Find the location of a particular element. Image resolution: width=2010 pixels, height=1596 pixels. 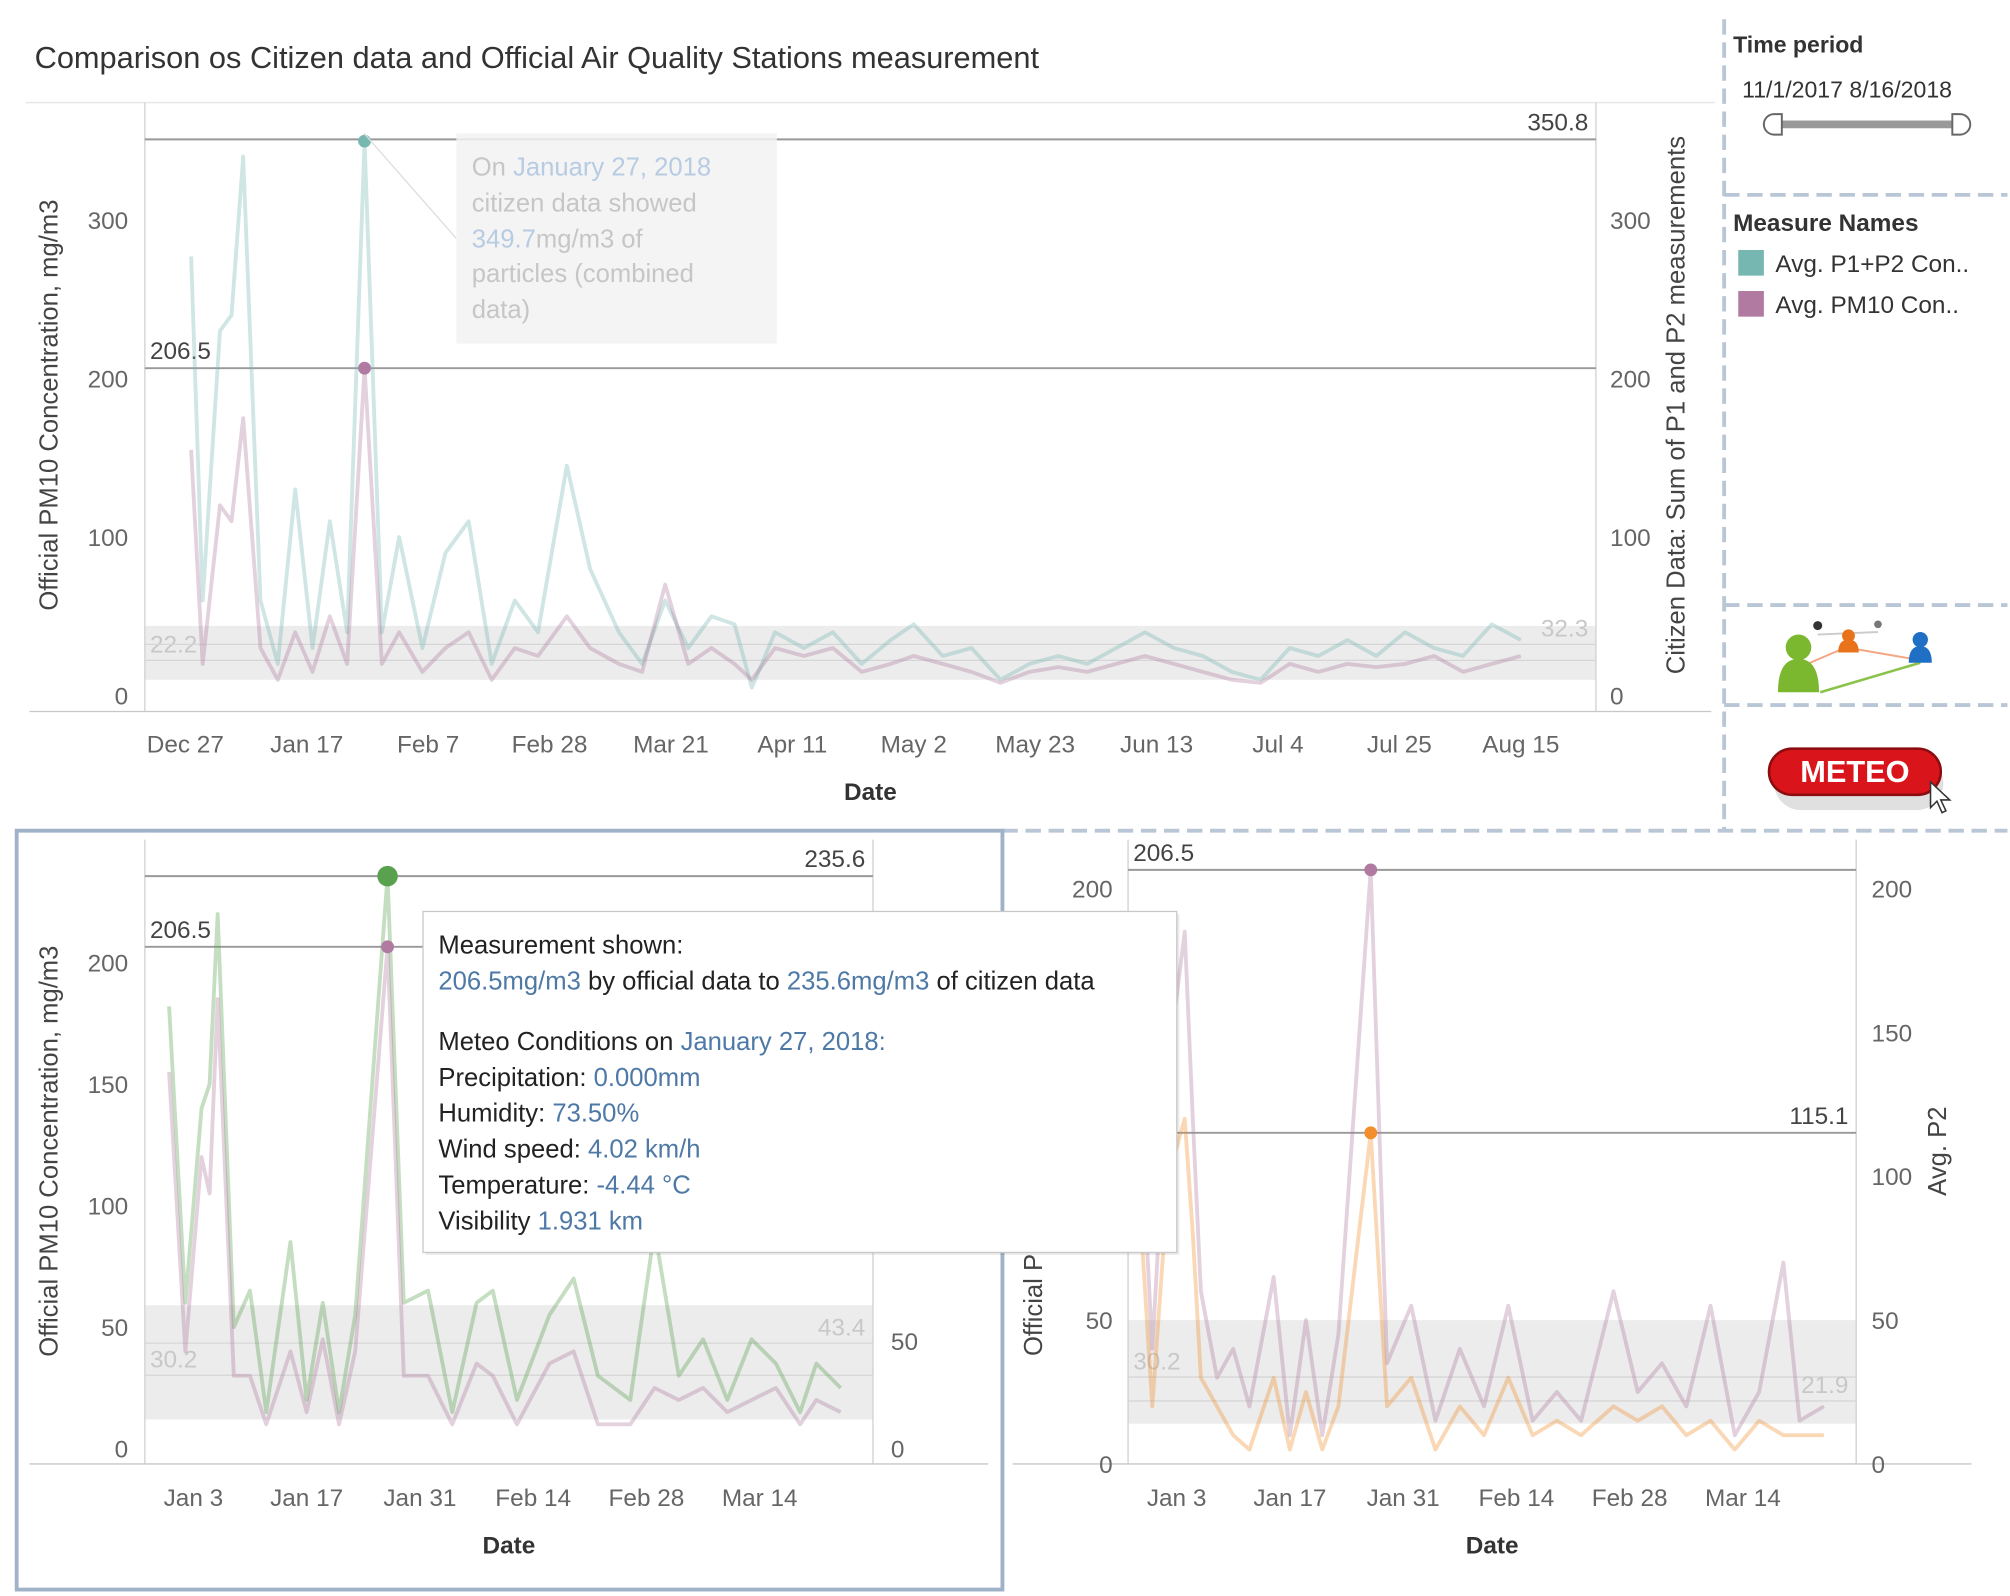

tooltip-line: Precipitation: 0.000mm is located at coordinates (569, 1078).